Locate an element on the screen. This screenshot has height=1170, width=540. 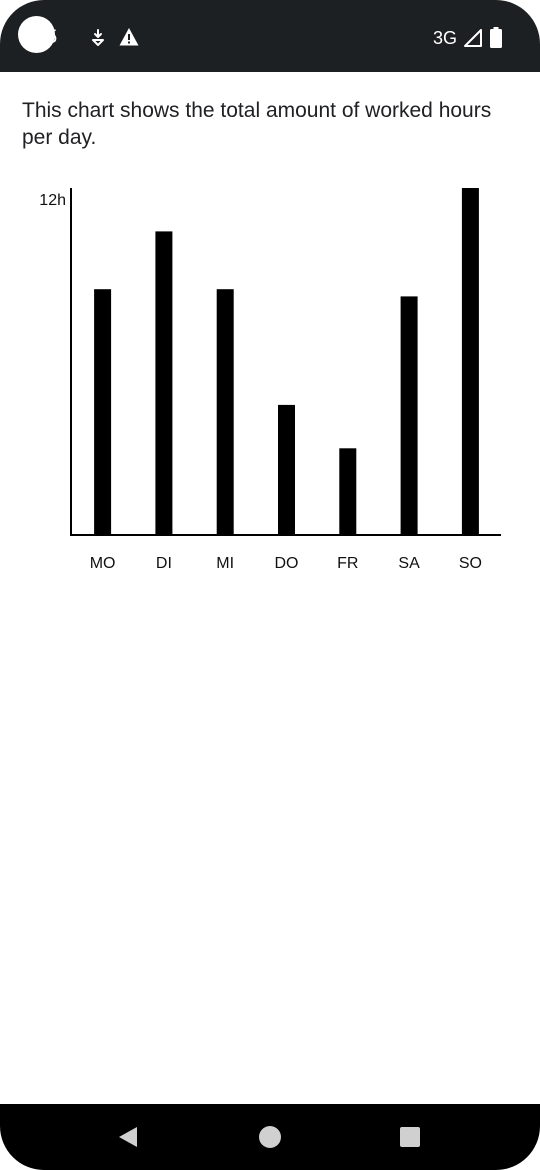
bar-sa is located at coordinates (409, 415).